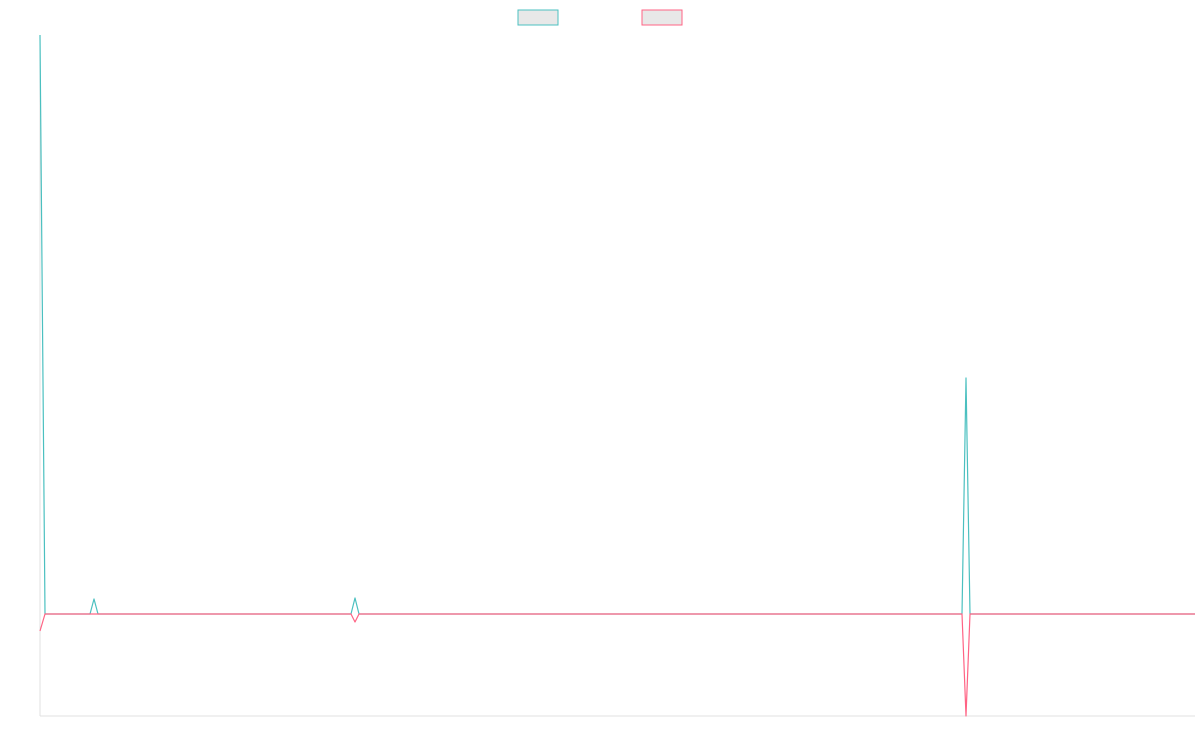 Image resolution: width=1200 pixels, height=750 pixels. Describe the element at coordinates (617, 665) in the screenshot. I see `series-line` at that location.